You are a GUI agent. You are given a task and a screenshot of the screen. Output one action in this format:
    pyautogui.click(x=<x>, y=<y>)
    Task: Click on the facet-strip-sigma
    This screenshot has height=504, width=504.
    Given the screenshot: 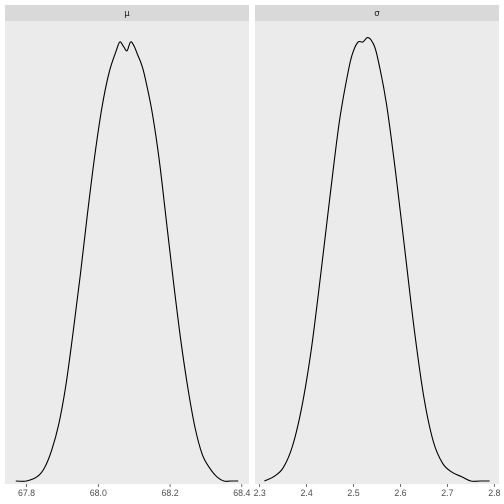 What is the action you would take?
    pyautogui.click(x=377, y=13)
    